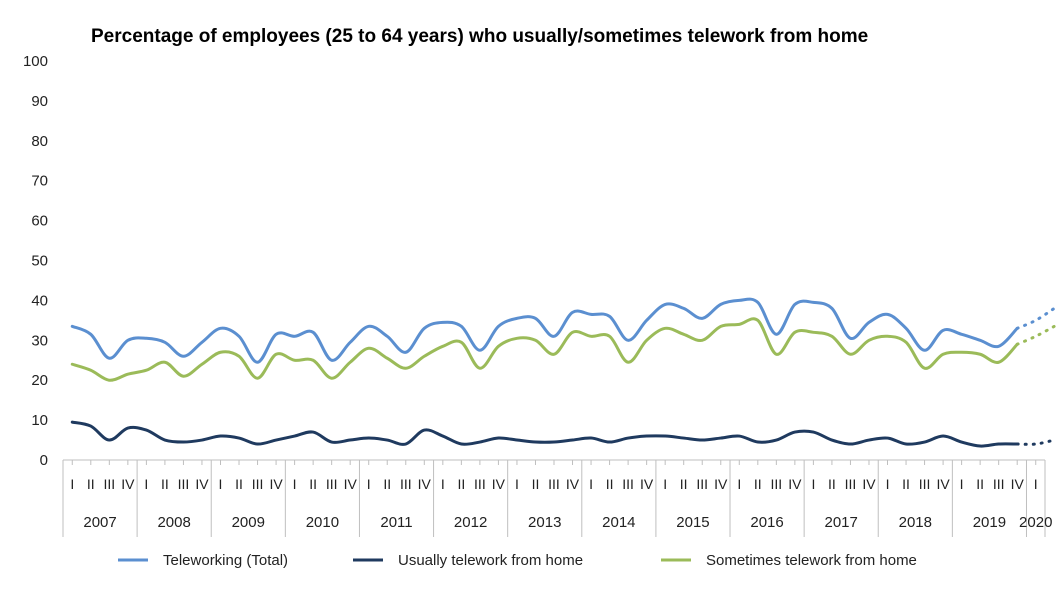  I want to click on series-line-usually-telework-from-home, so click(544, 434).